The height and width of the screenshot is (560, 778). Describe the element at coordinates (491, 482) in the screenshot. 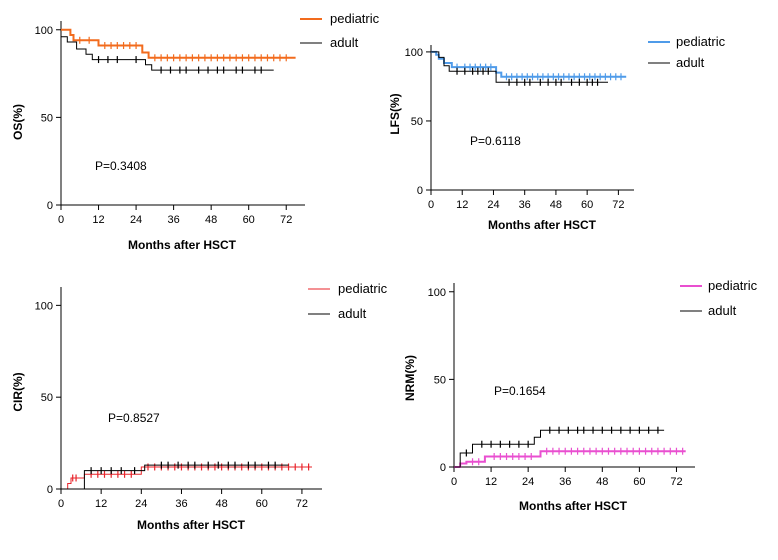

I see `nrm-x-tick-label: 12` at that location.